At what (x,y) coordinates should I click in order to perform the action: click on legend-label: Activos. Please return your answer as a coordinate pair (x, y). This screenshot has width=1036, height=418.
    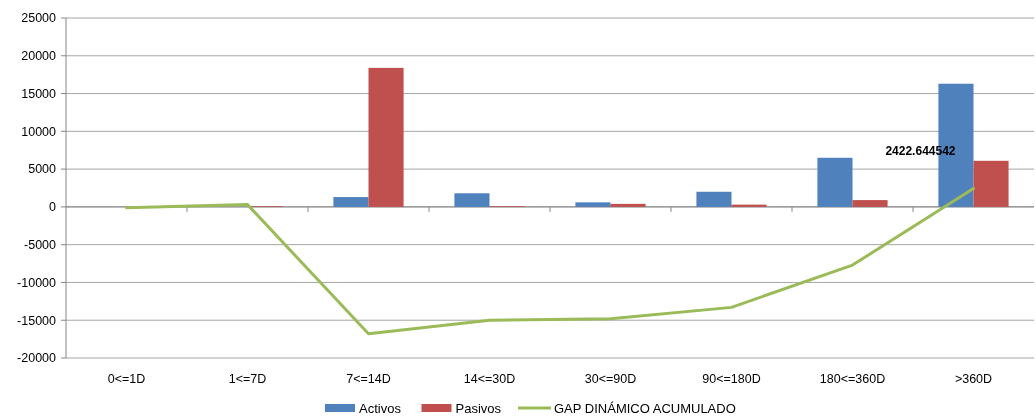
    Looking at the image, I should click on (380, 408).